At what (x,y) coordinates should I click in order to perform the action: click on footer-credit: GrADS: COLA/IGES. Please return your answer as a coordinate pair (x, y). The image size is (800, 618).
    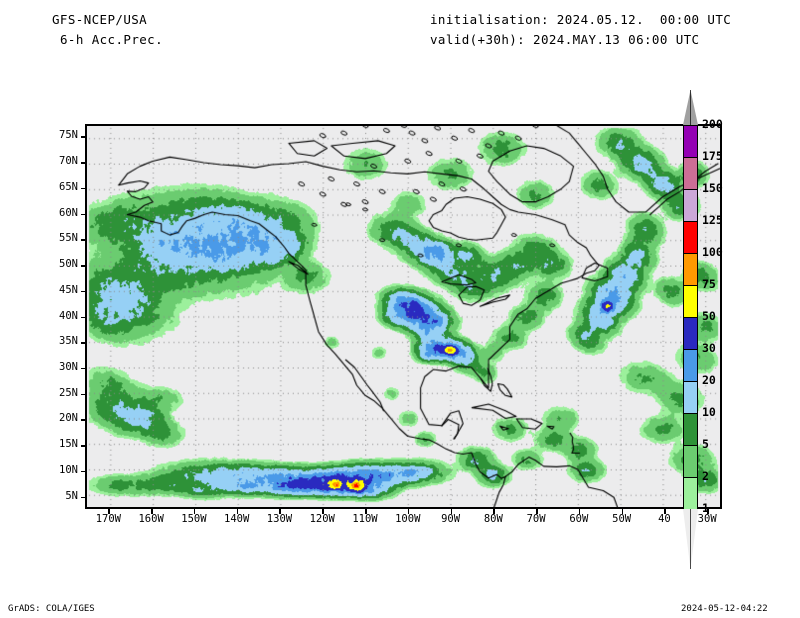
    Looking at the image, I should click on (51, 609).